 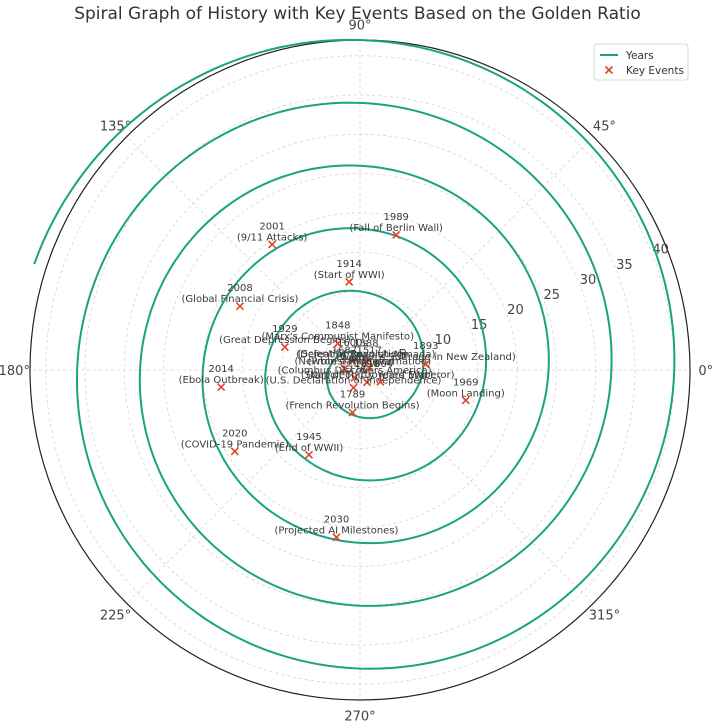 I want to click on angular-gridline, so click(x=243, y=253).